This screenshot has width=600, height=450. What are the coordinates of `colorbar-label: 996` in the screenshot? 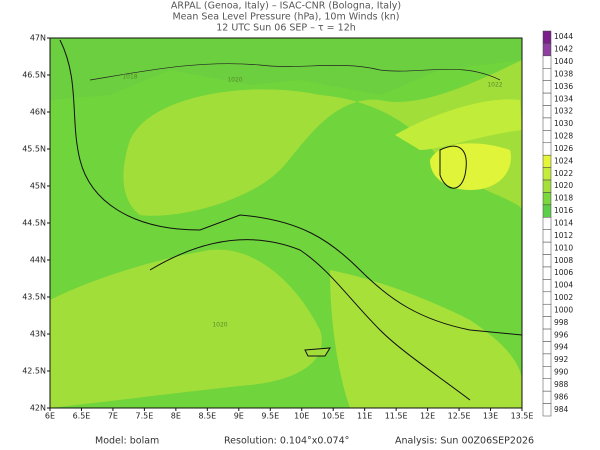 It's located at (561, 334).